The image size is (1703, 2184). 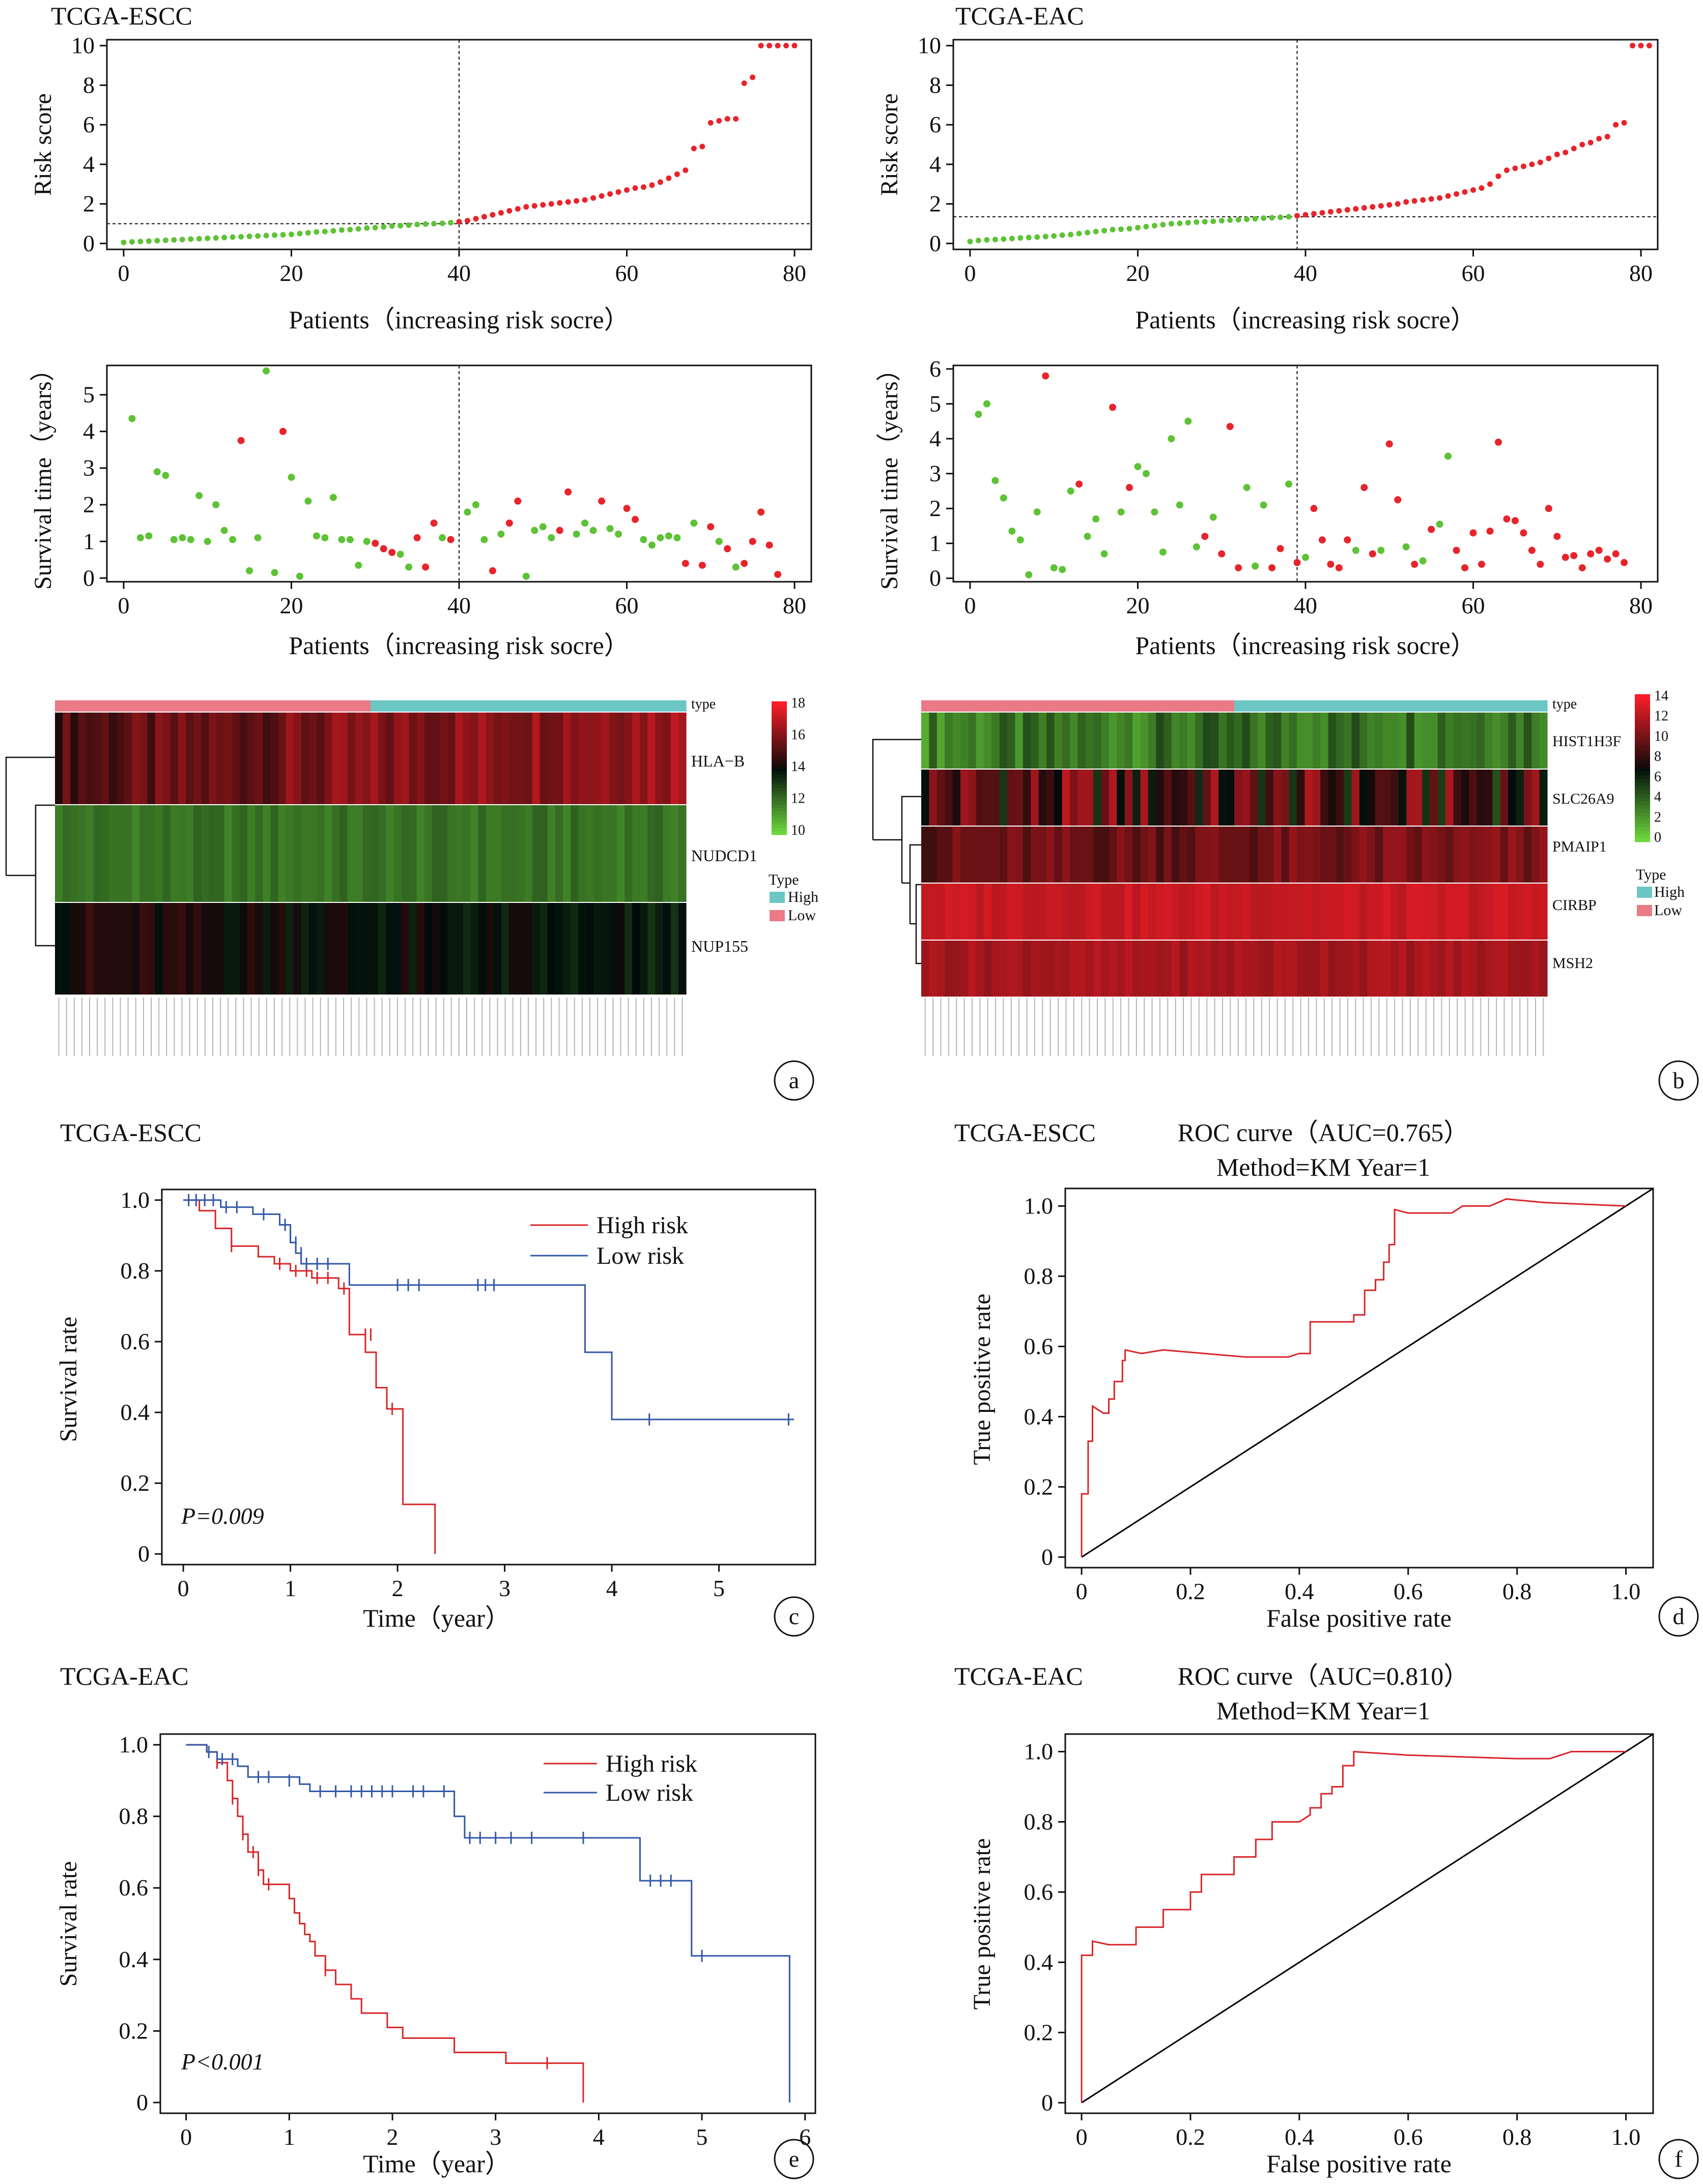 What do you see at coordinates (1517, 1591) in the screenshot?
I see `x-tick-label: 0.8` at bounding box center [1517, 1591].